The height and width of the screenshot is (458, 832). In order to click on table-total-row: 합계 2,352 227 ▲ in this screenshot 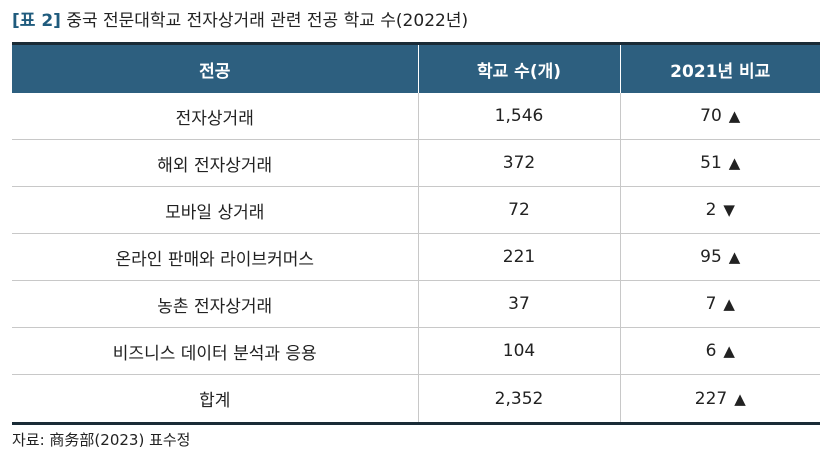, I will do `click(416, 399)`.